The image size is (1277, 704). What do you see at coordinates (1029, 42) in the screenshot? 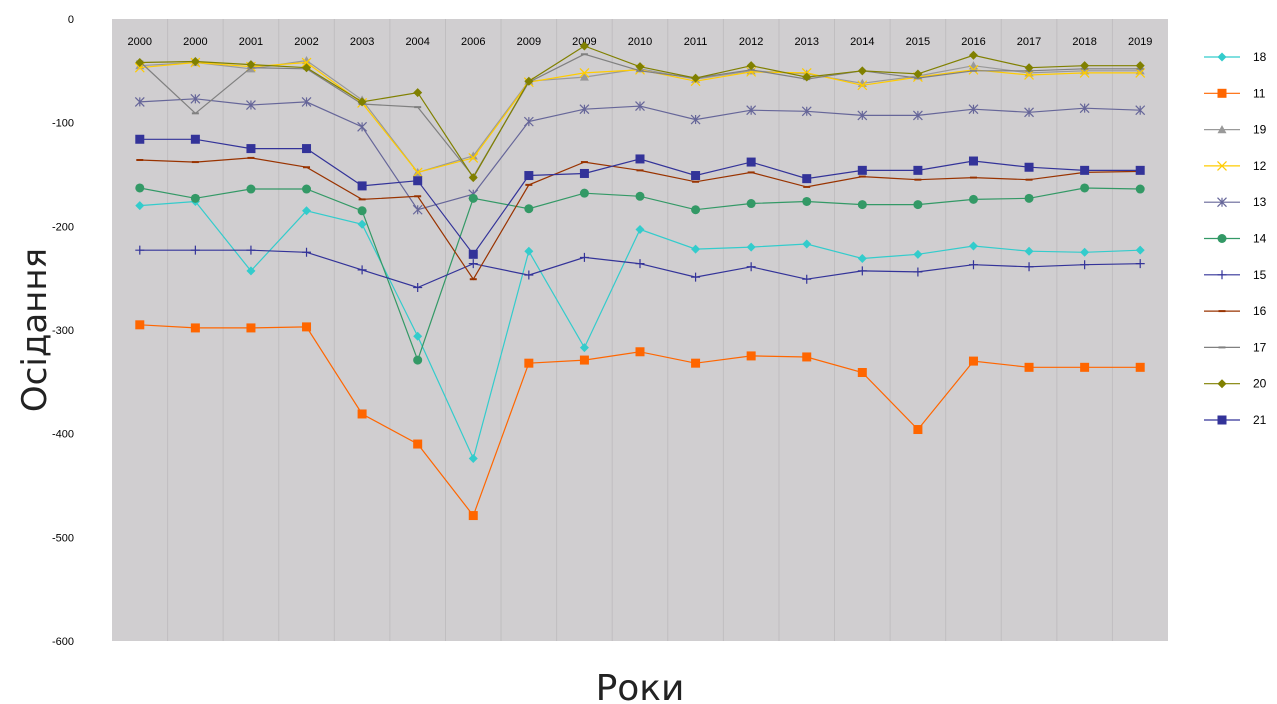
I see `x-tick-label: 2017` at bounding box center [1029, 42].